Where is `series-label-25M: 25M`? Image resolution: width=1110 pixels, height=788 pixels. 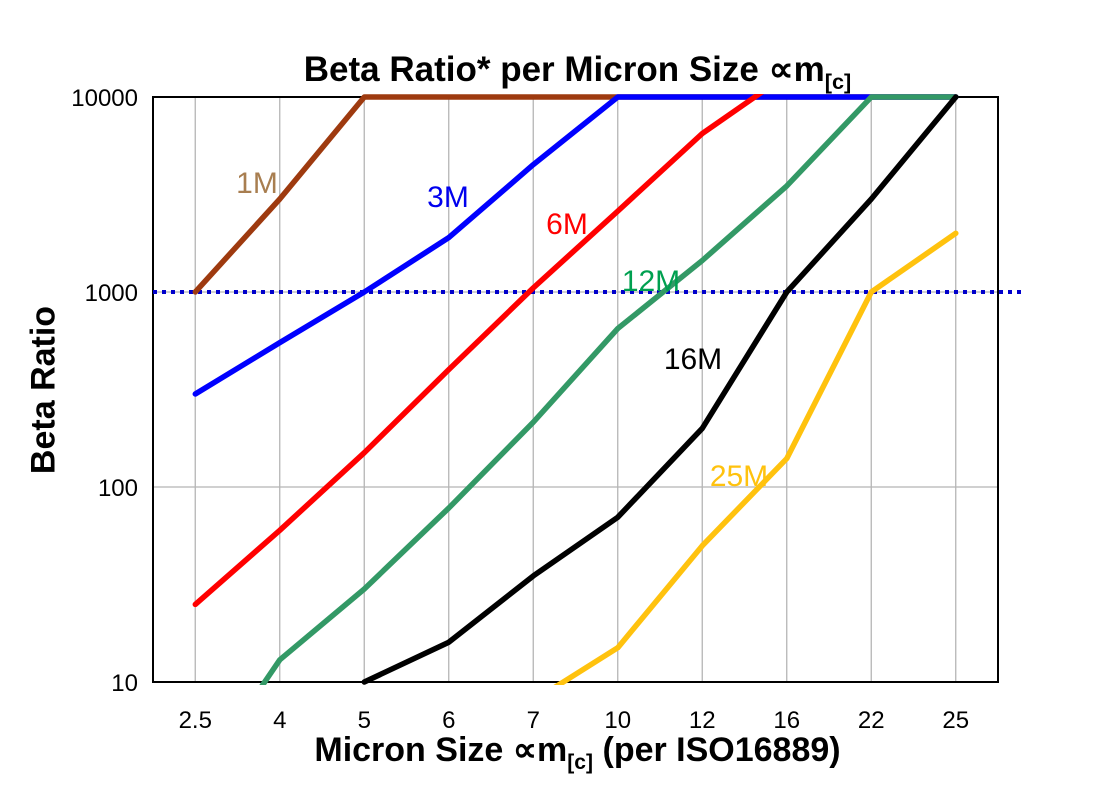 series-label-25M: 25M is located at coordinates (739, 476).